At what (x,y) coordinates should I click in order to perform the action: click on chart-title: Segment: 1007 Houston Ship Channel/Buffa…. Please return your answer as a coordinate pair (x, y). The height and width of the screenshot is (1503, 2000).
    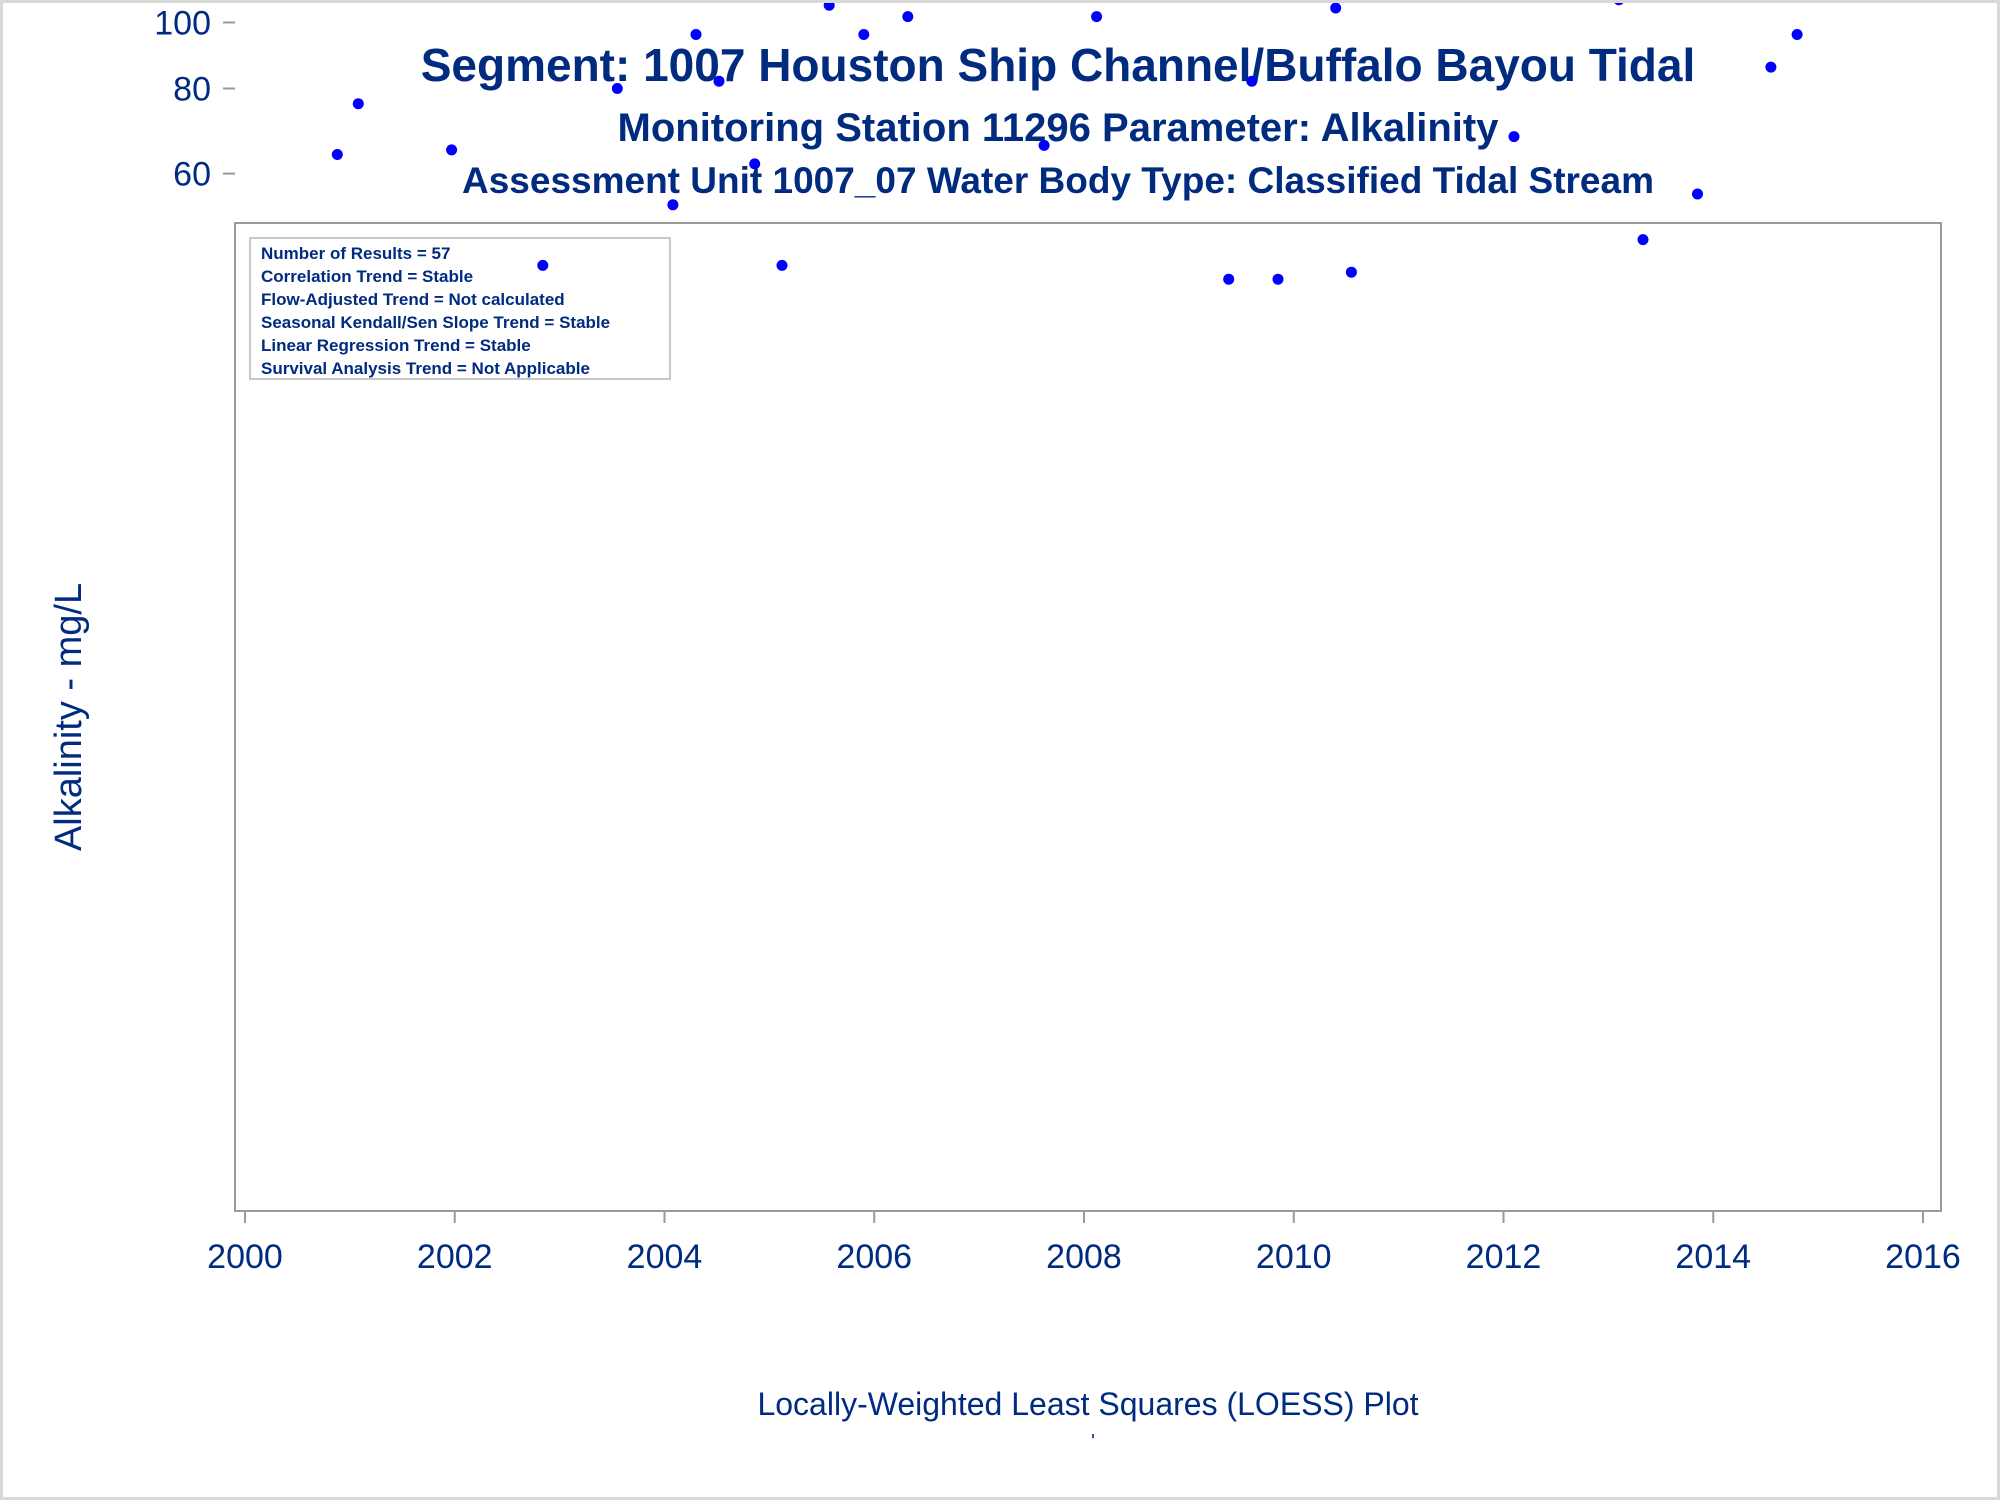
    Looking at the image, I should click on (1058, 65).